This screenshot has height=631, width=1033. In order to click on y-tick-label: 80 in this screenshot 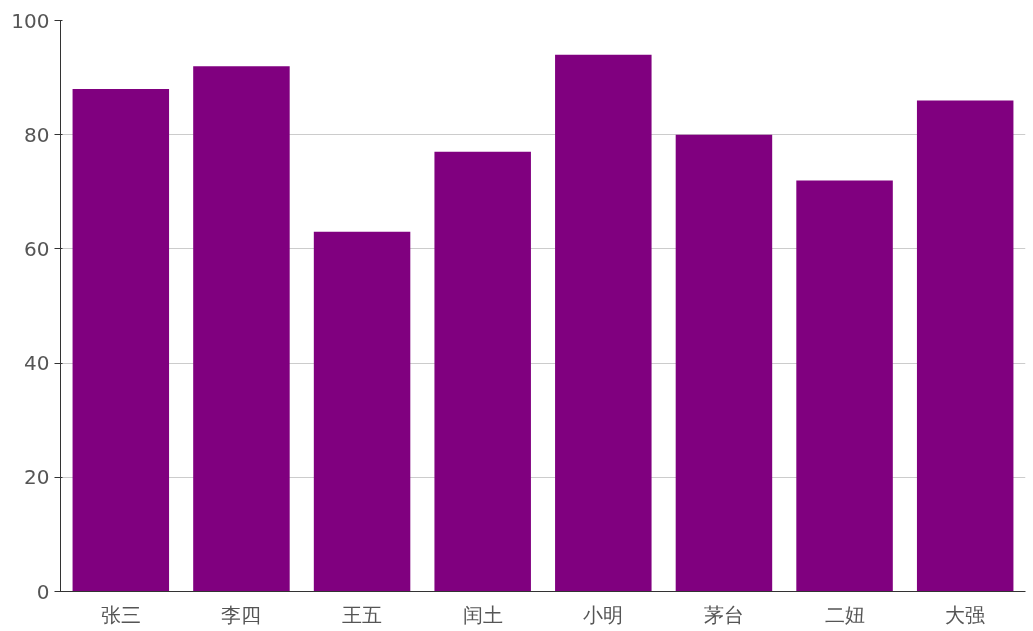, I will do `click(37, 134)`.